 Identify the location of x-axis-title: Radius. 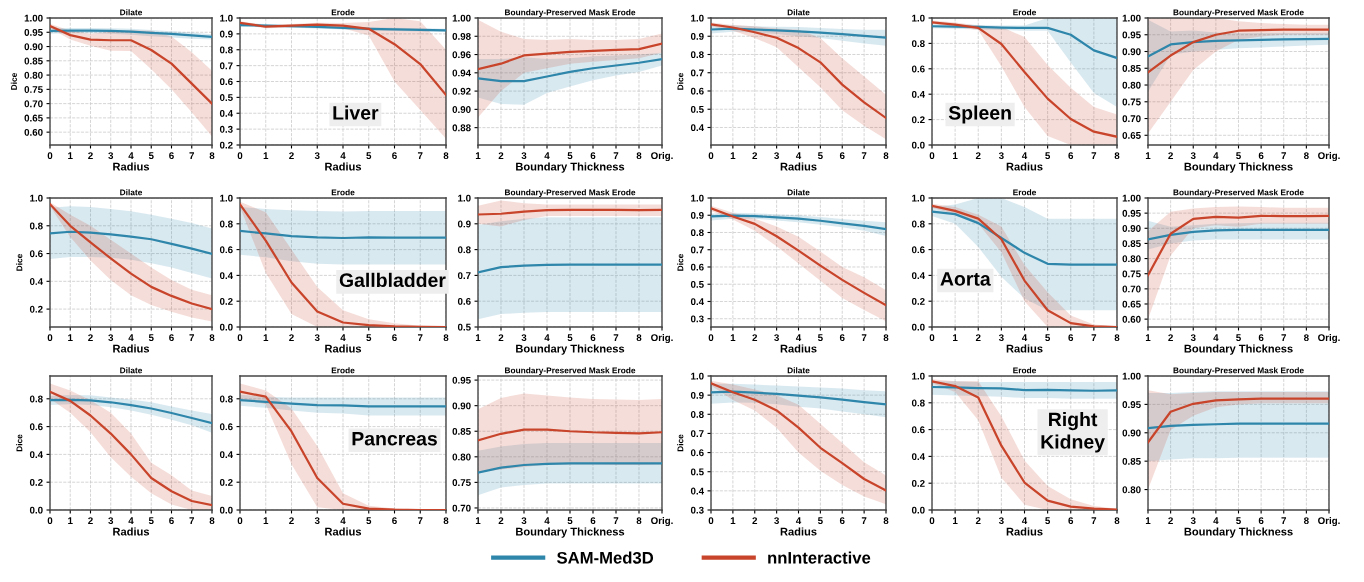
(131, 531).